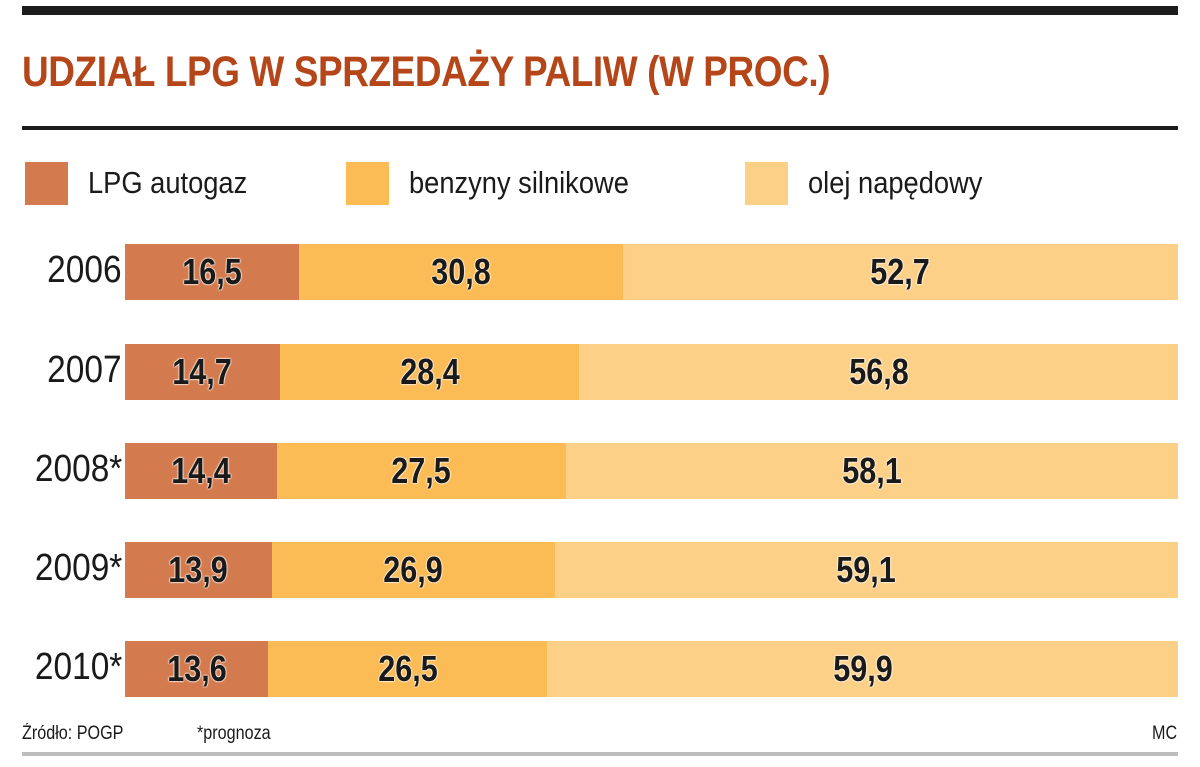  I want to click on legend-label: olej napędowy, so click(895, 182).